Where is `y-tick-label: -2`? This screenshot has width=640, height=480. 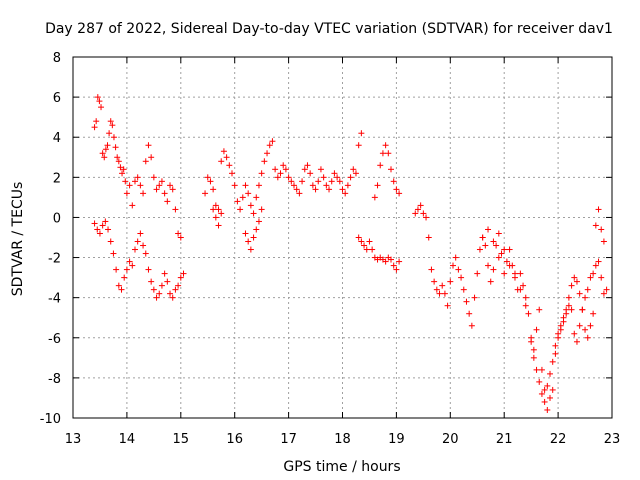 y-tick-label: -2 is located at coordinates (54, 259).